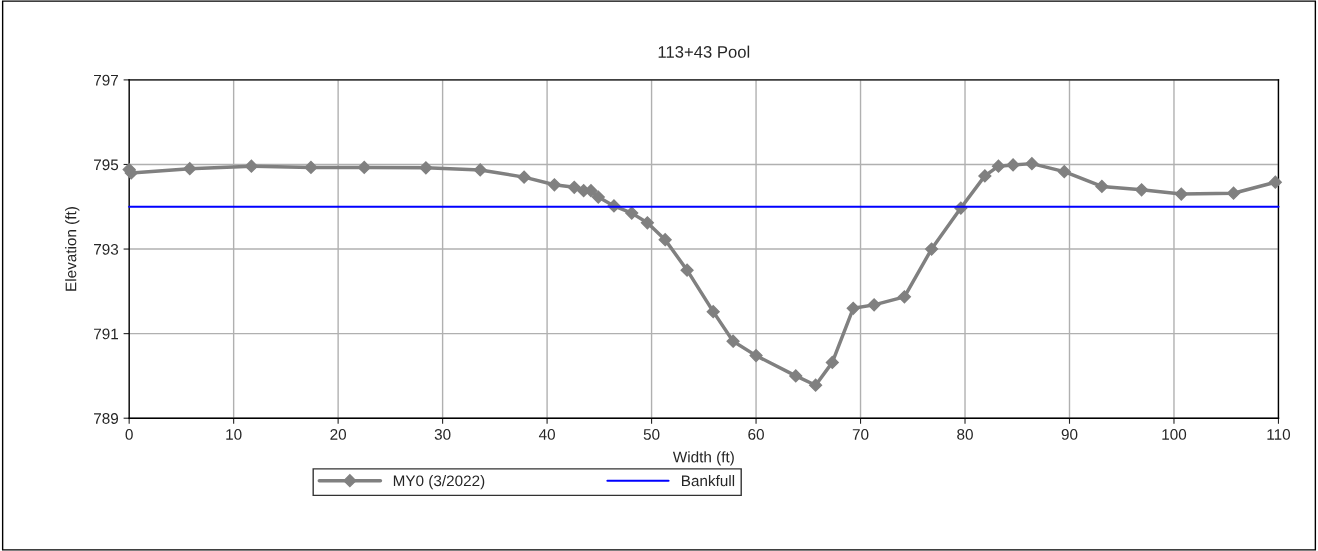  I want to click on x-tick-label: 50, so click(651, 434).